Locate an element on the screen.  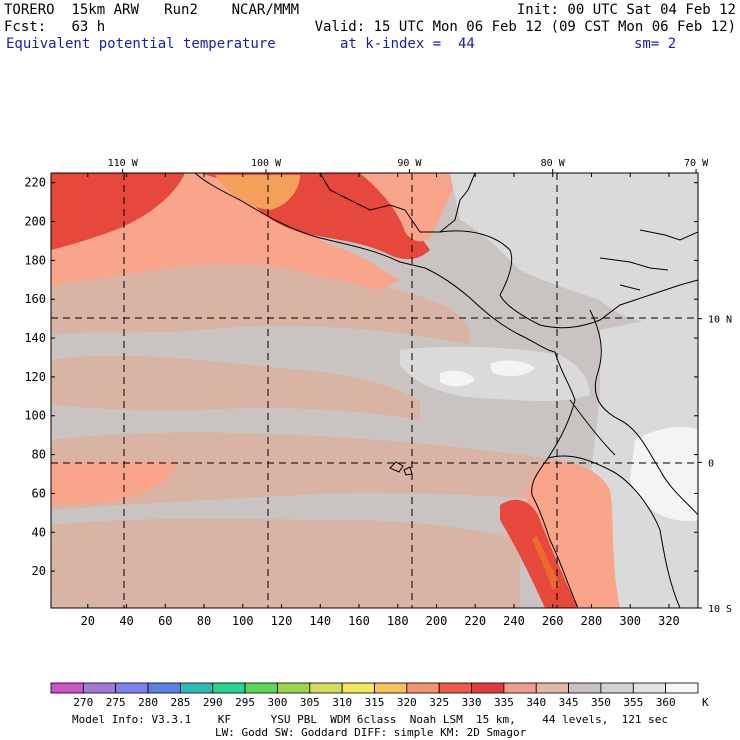
colorbar-level: 325 is located at coordinates (439, 702).